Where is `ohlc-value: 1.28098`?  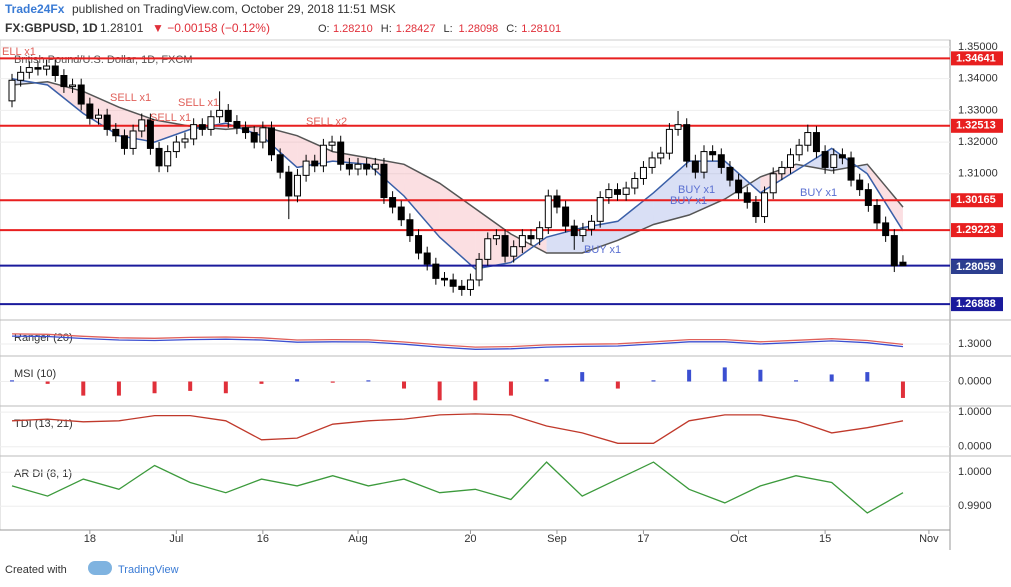 ohlc-value: 1.28098 is located at coordinates (479, 29).